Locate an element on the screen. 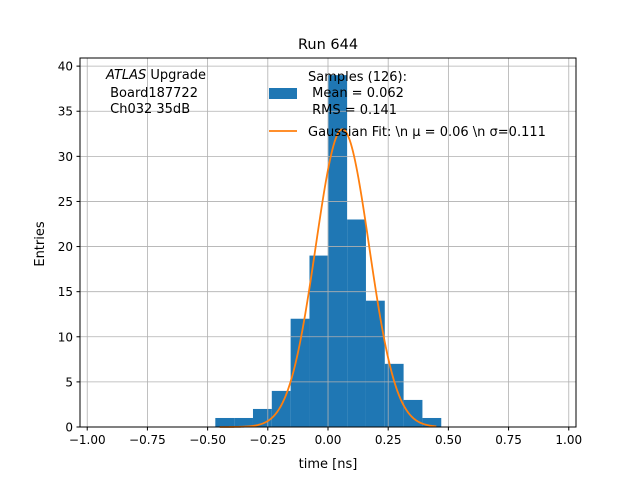  x-tick-label: −1.00 is located at coordinates (87, 440).